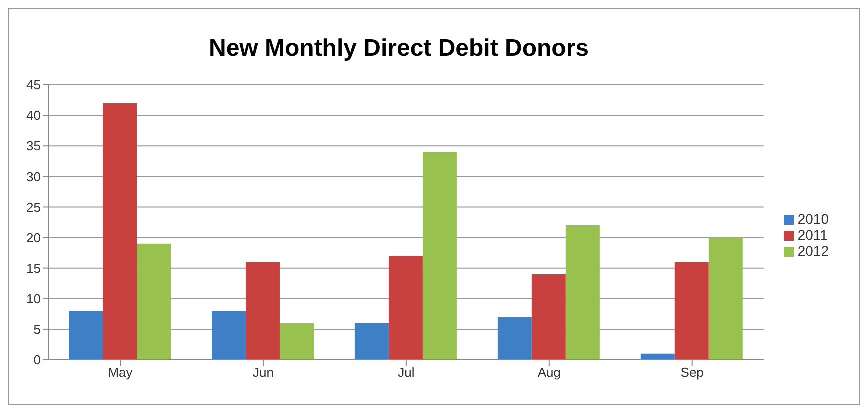 Image resolution: width=868 pixels, height=409 pixels. Describe the element at coordinates (37, 360) in the screenshot. I see `y-tick-label: 0` at that location.